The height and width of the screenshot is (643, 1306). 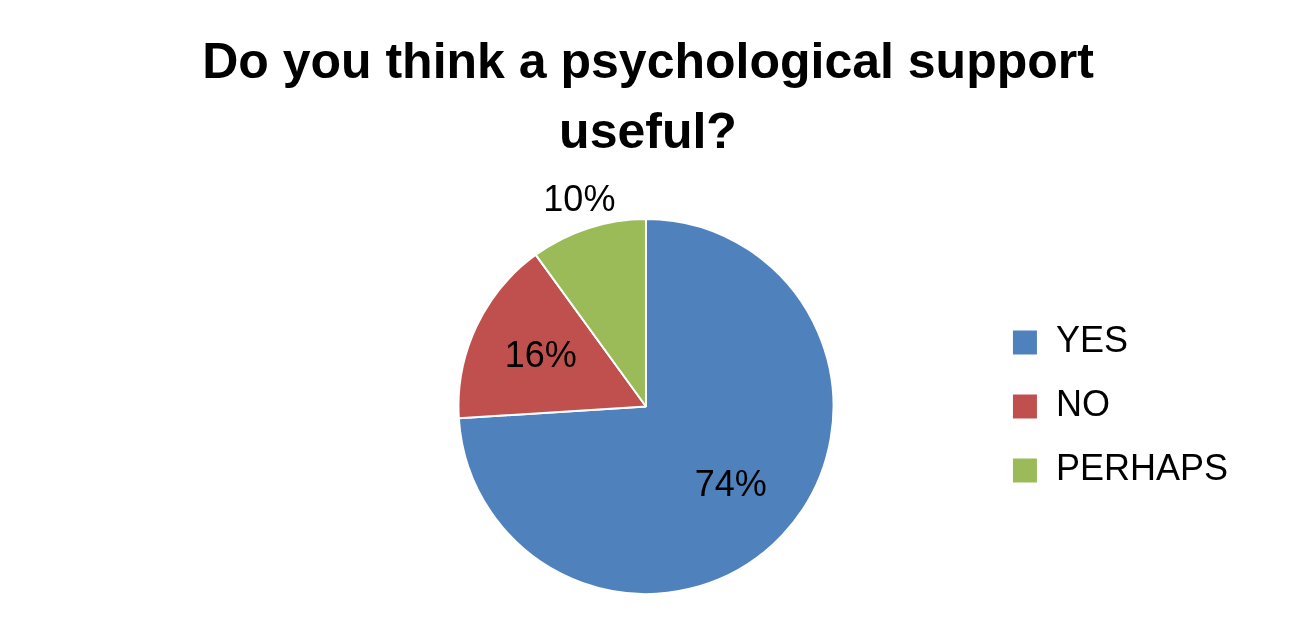 What do you see at coordinates (1082, 404) in the screenshot?
I see `legend-label: NO` at bounding box center [1082, 404].